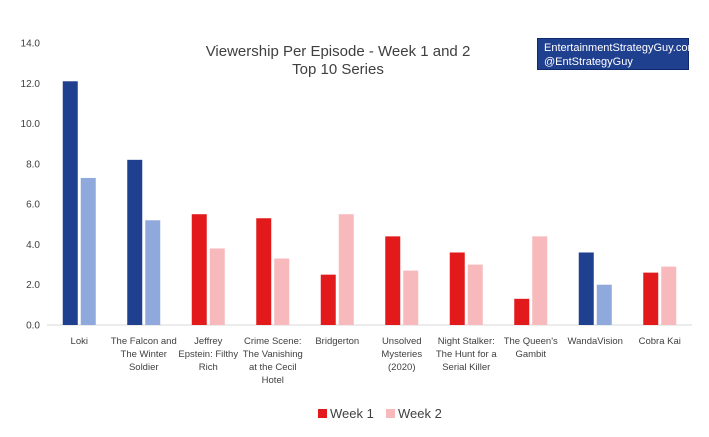 Image resolution: width=709 pixels, height=437 pixels. Describe the element at coordinates (208, 354) in the screenshot. I see `x-category-label: Jeffrey Epstein: Filthy Rich` at that location.